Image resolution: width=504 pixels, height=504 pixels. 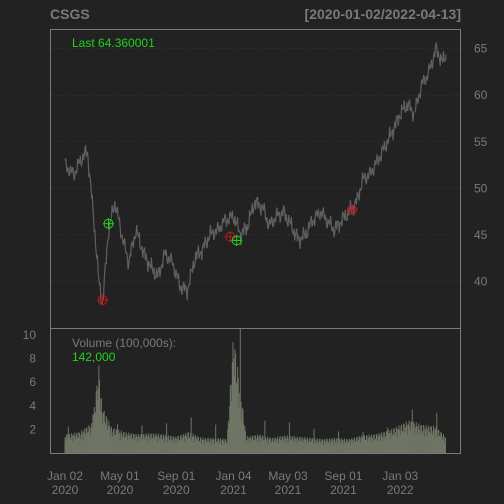 What do you see at coordinates (32, 382) in the screenshot?
I see `volume-y-tick-label: 6` at bounding box center [32, 382].